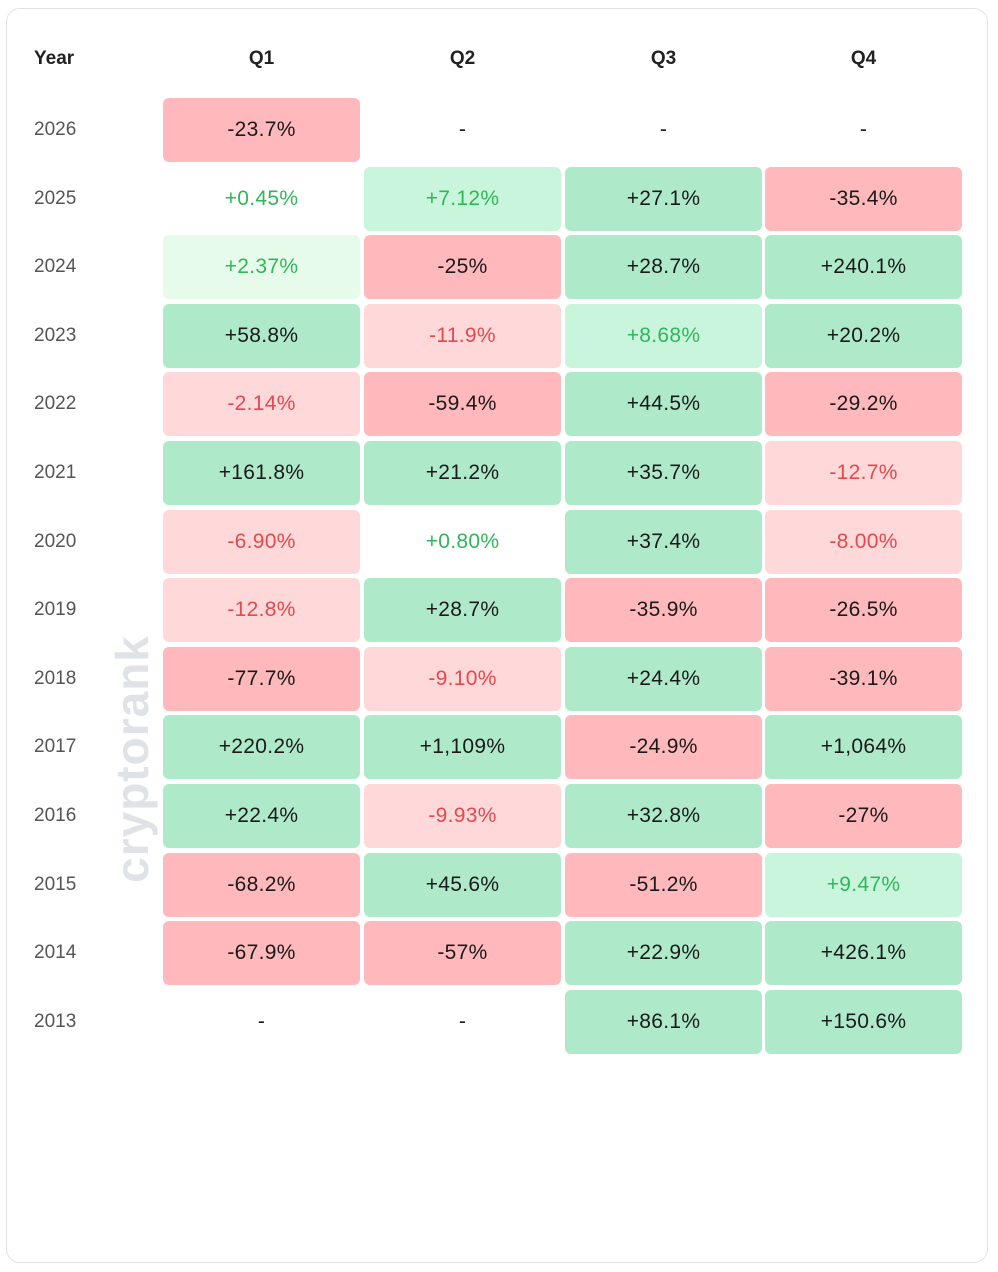 The image size is (998, 1272). I want to click on return-cell: +27.1%, so click(663, 198).